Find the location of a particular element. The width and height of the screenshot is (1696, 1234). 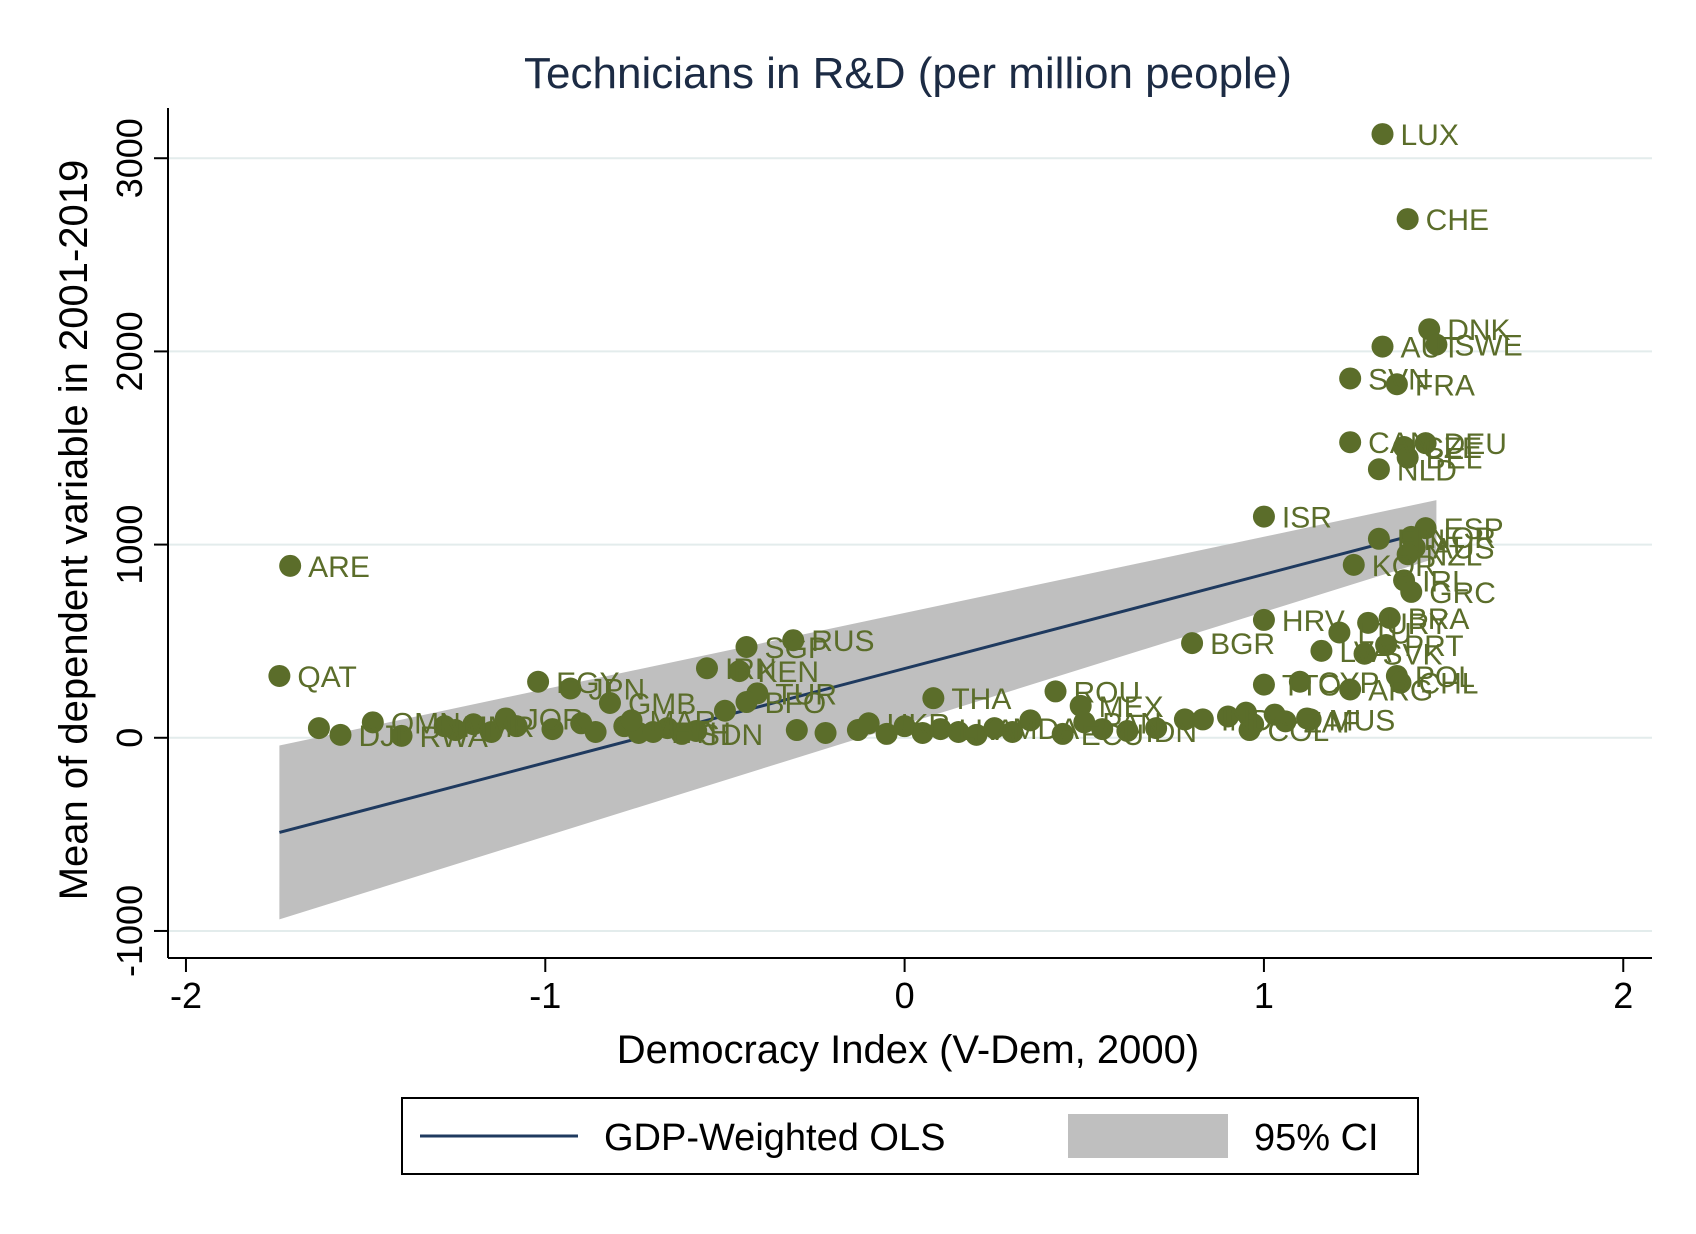

point-label-tto: TTO is located at coordinates (1311, 686).